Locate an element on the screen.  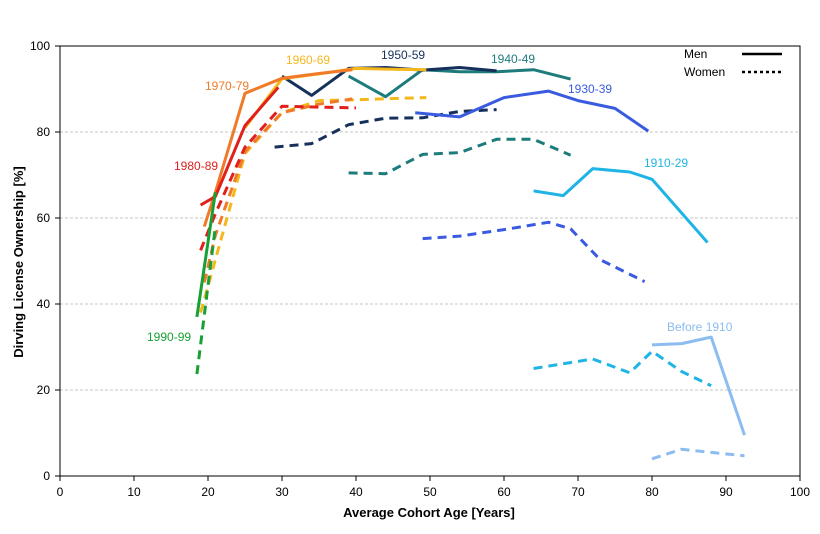
series-label-1930-39: 1930-39 is located at coordinates (590, 89).